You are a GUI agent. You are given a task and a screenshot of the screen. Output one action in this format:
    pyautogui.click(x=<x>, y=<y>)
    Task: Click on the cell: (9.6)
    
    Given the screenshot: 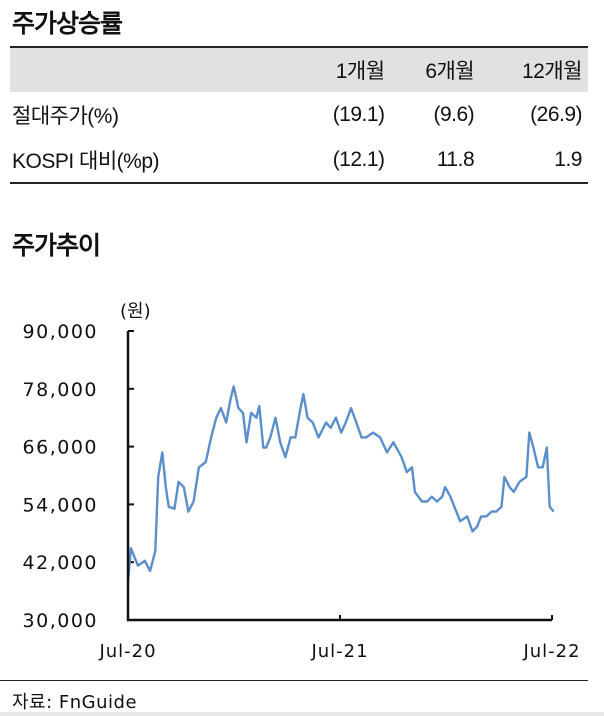 What is the action you would take?
    pyautogui.click(x=454, y=114)
    